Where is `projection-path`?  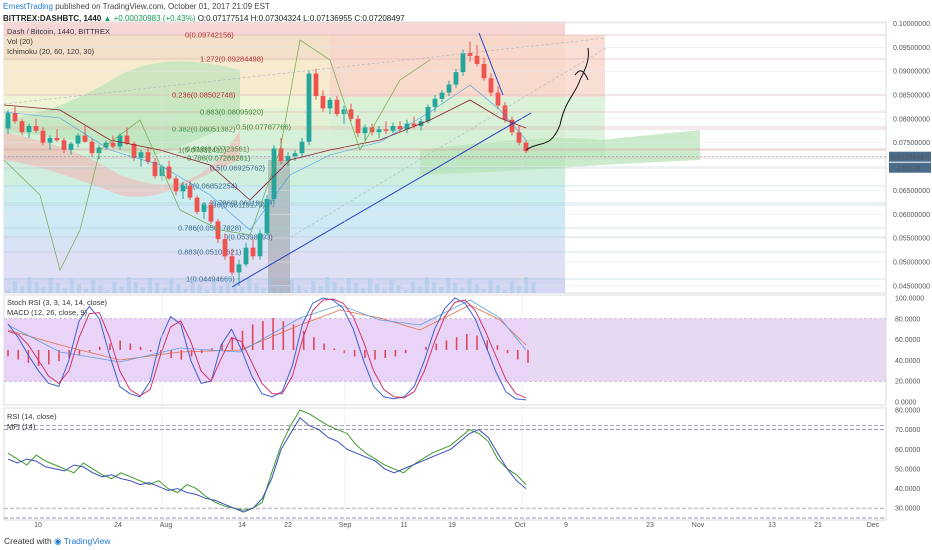 projection-path is located at coordinates (557, 99).